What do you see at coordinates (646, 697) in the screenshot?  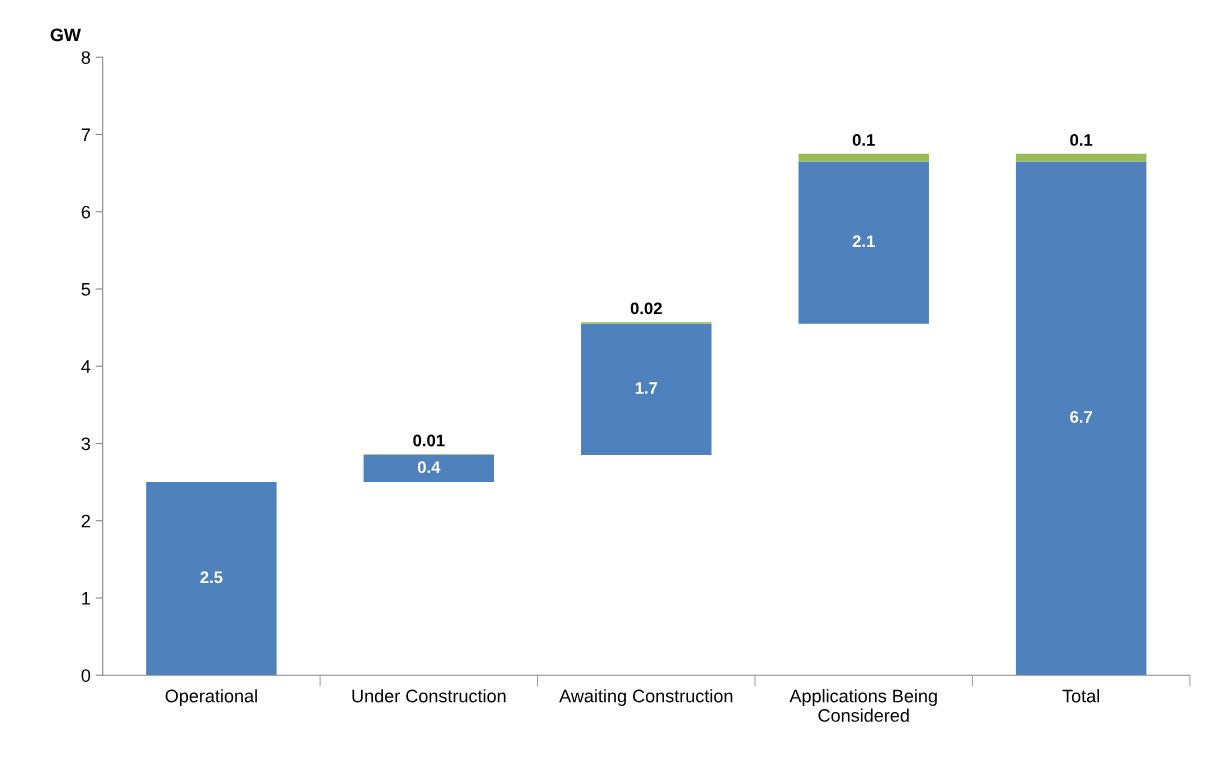 I see `x-tick-label: Awaiting Construction` at bounding box center [646, 697].